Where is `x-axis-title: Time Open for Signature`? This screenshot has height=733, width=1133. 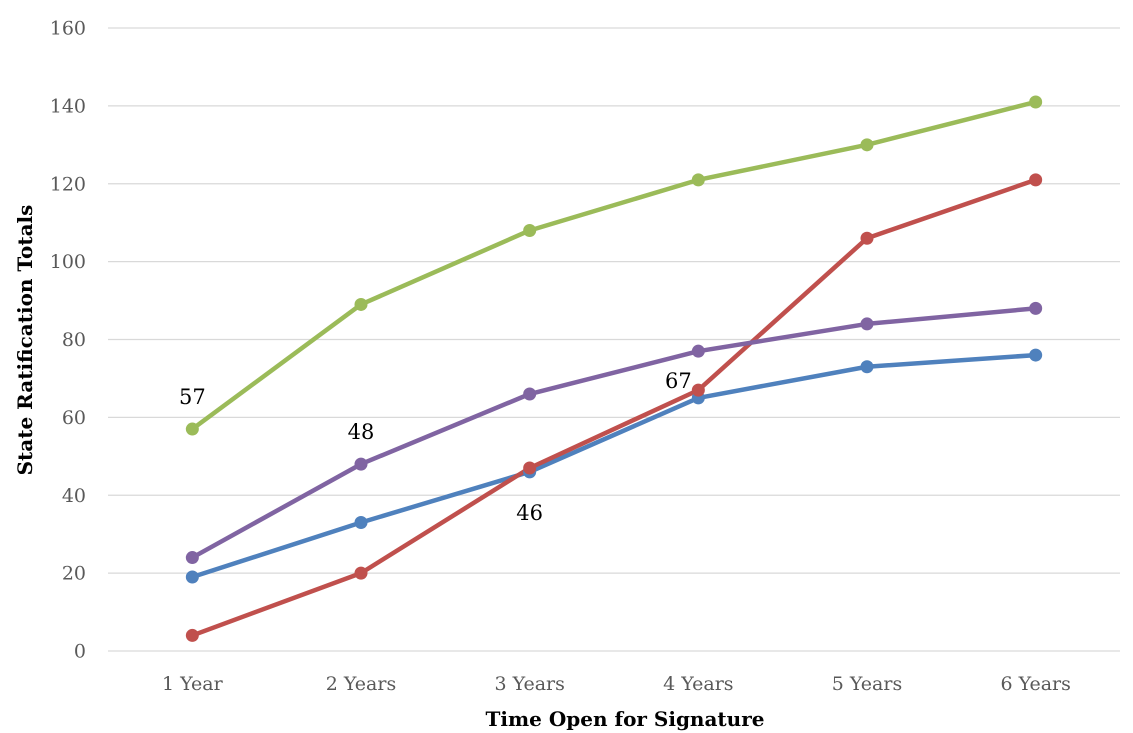
x-axis-title: Time Open for Signature is located at coordinates (625, 719).